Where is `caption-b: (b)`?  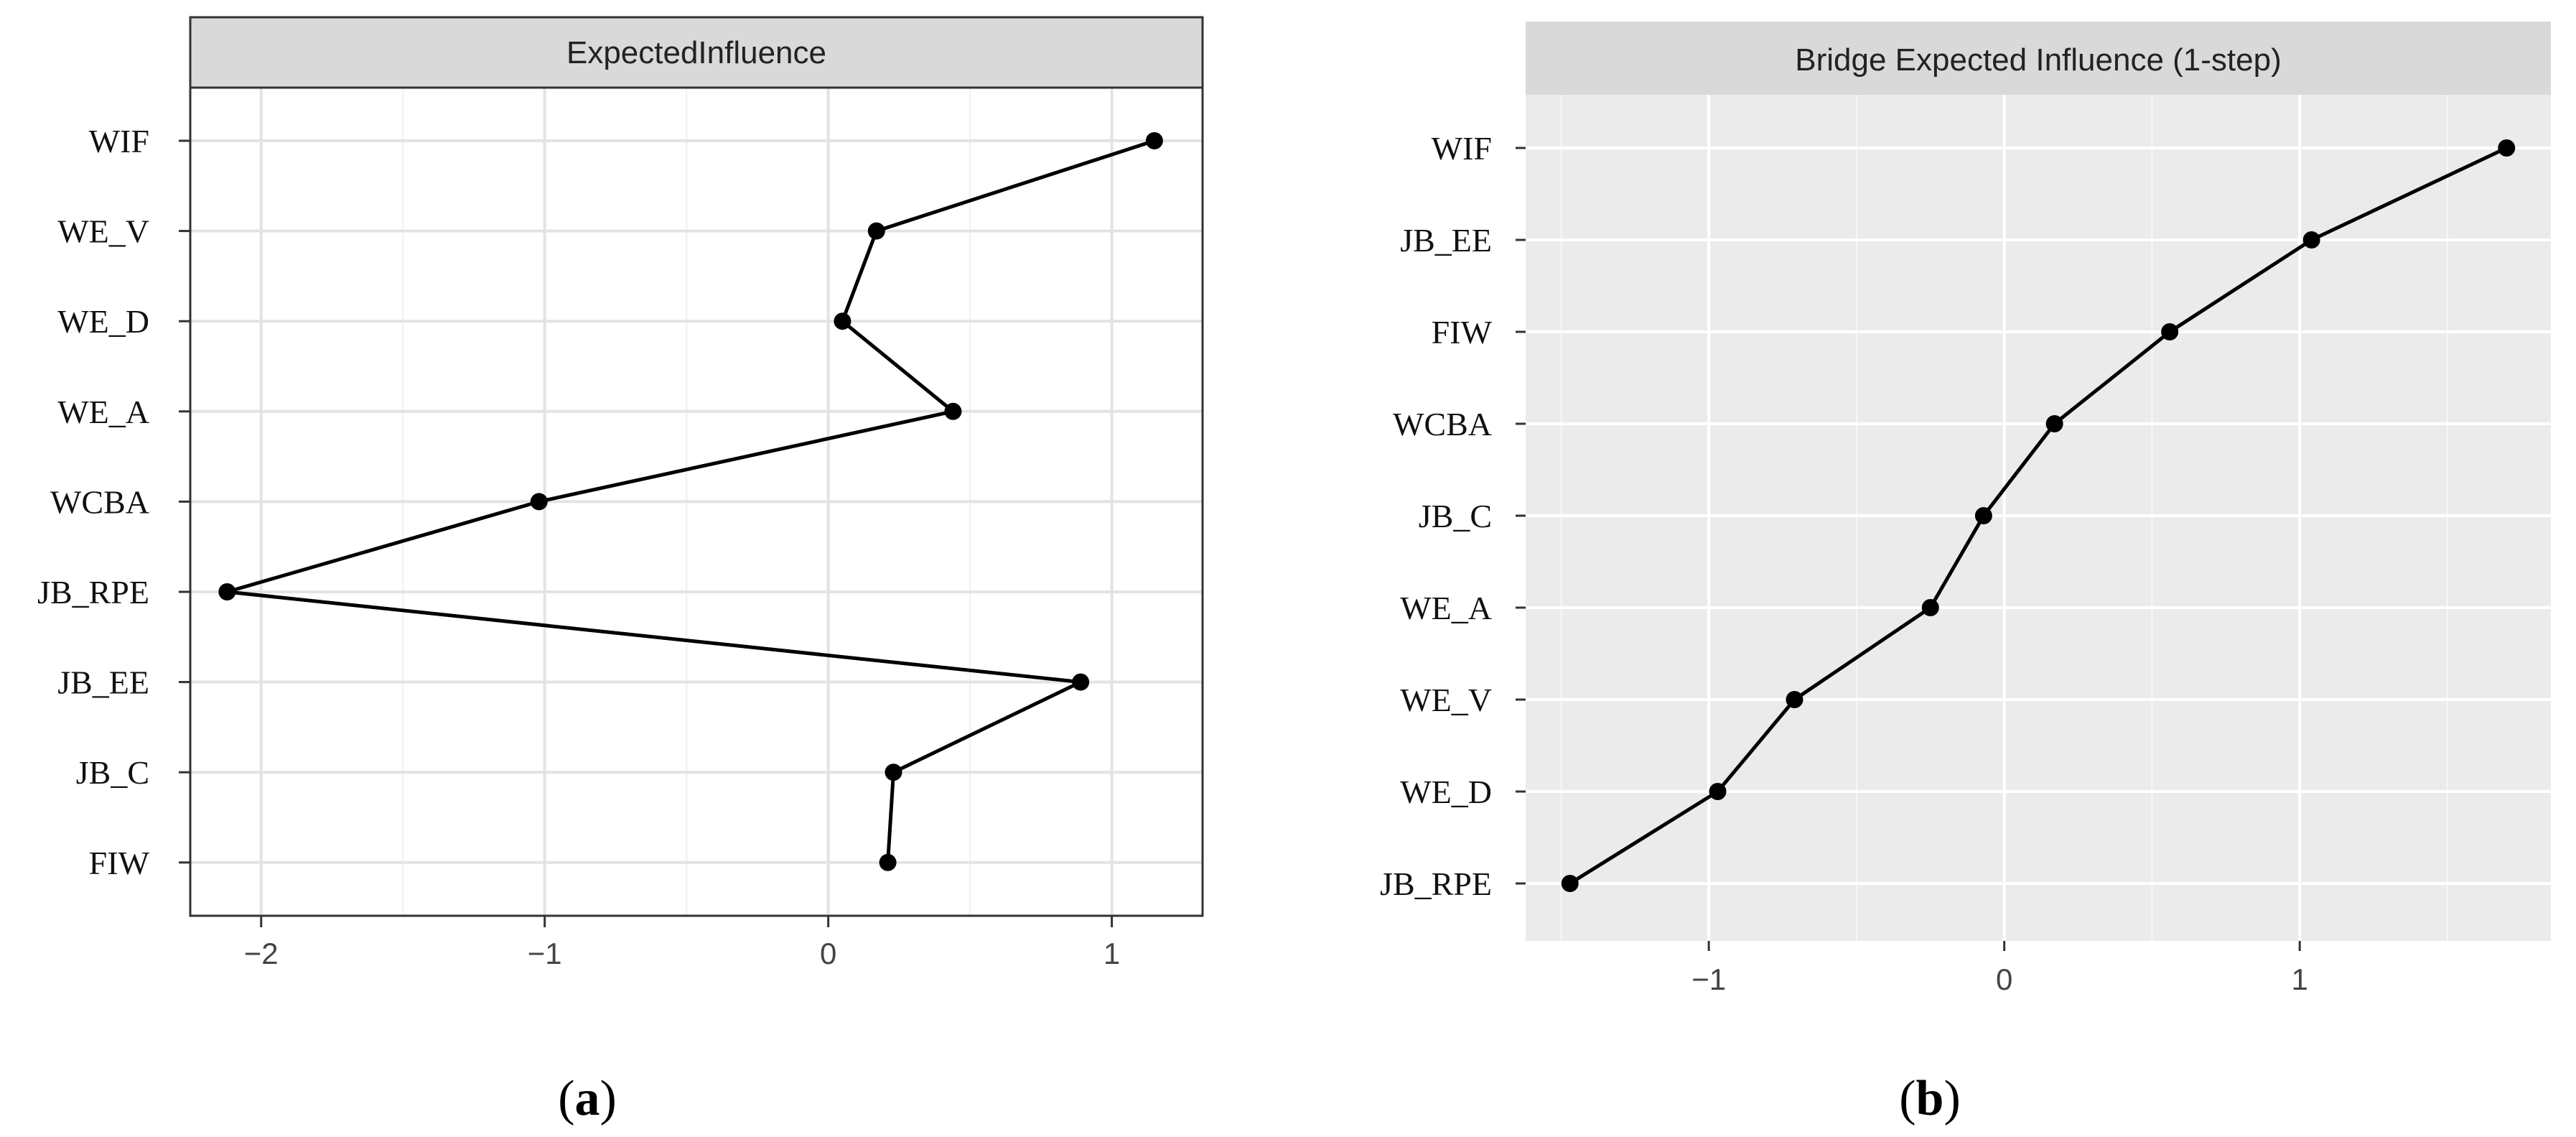
caption-b: (b) is located at coordinates (1930, 1098).